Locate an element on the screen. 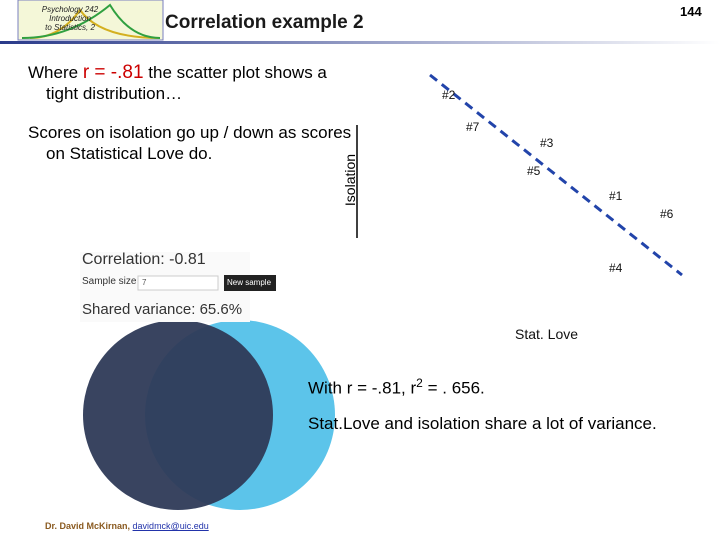 The height and width of the screenshot is (540, 720). button is located at coordinates (250, 283).